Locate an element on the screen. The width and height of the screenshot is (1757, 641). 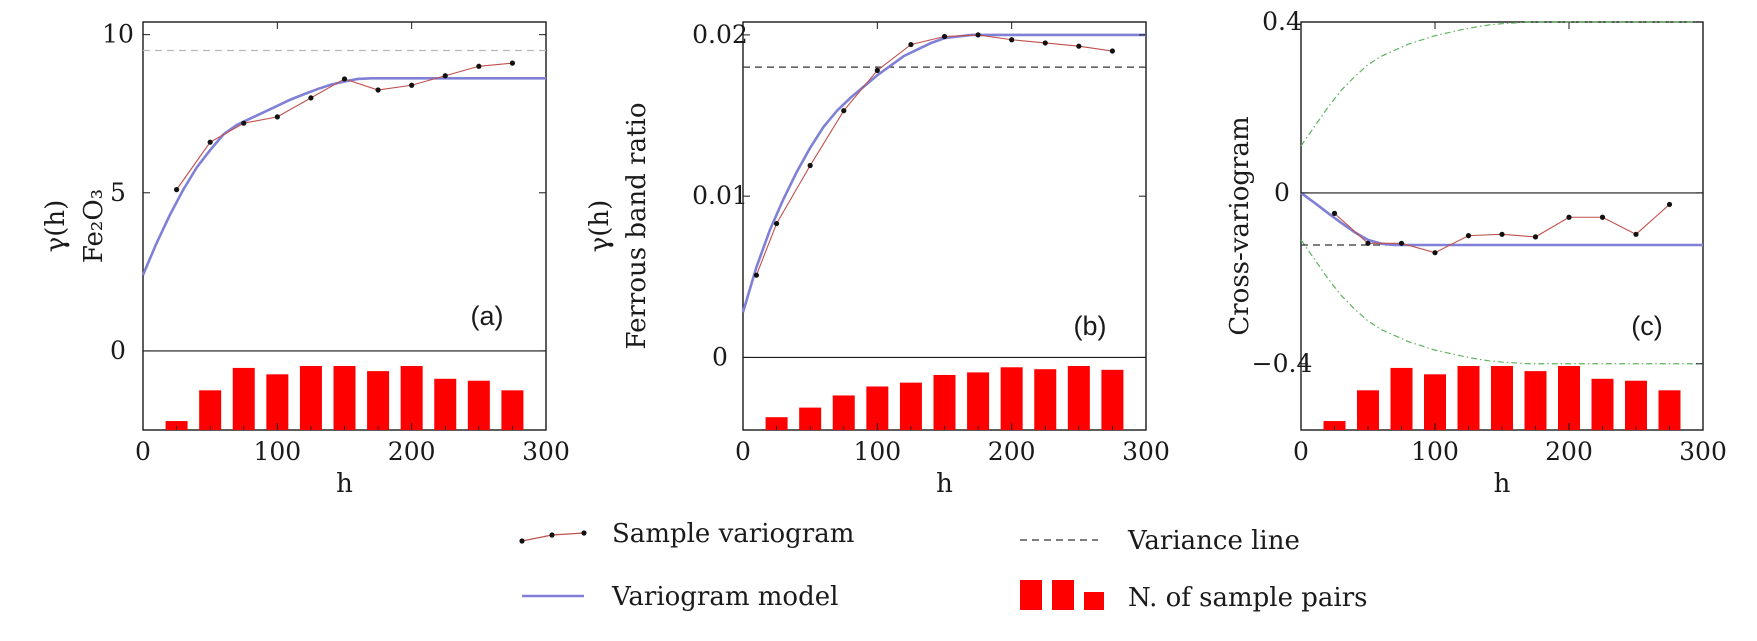
y-tick-label: 5 is located at coordinates (118, 192).